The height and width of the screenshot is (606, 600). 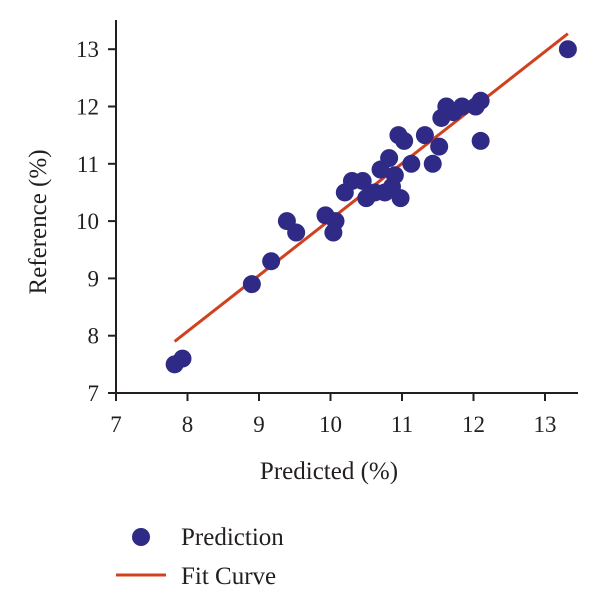 What do you see at coordinates (38, 221) in the screenshot?
I see `y-axis-title: Reference (%)` at bounding box center [38, 221].